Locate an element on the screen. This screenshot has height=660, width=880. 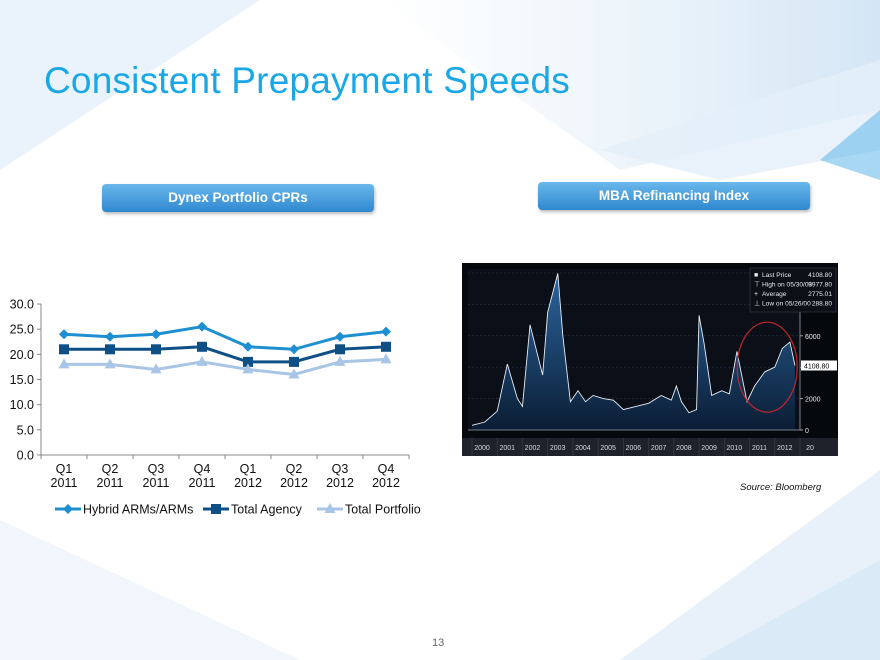
y-tick-label: 25.0 is located at coordinates (22, 330).